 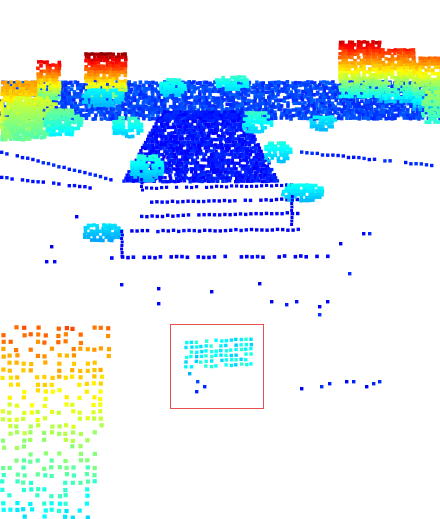 I want to click on pole-point, so click(x=292, y=200).